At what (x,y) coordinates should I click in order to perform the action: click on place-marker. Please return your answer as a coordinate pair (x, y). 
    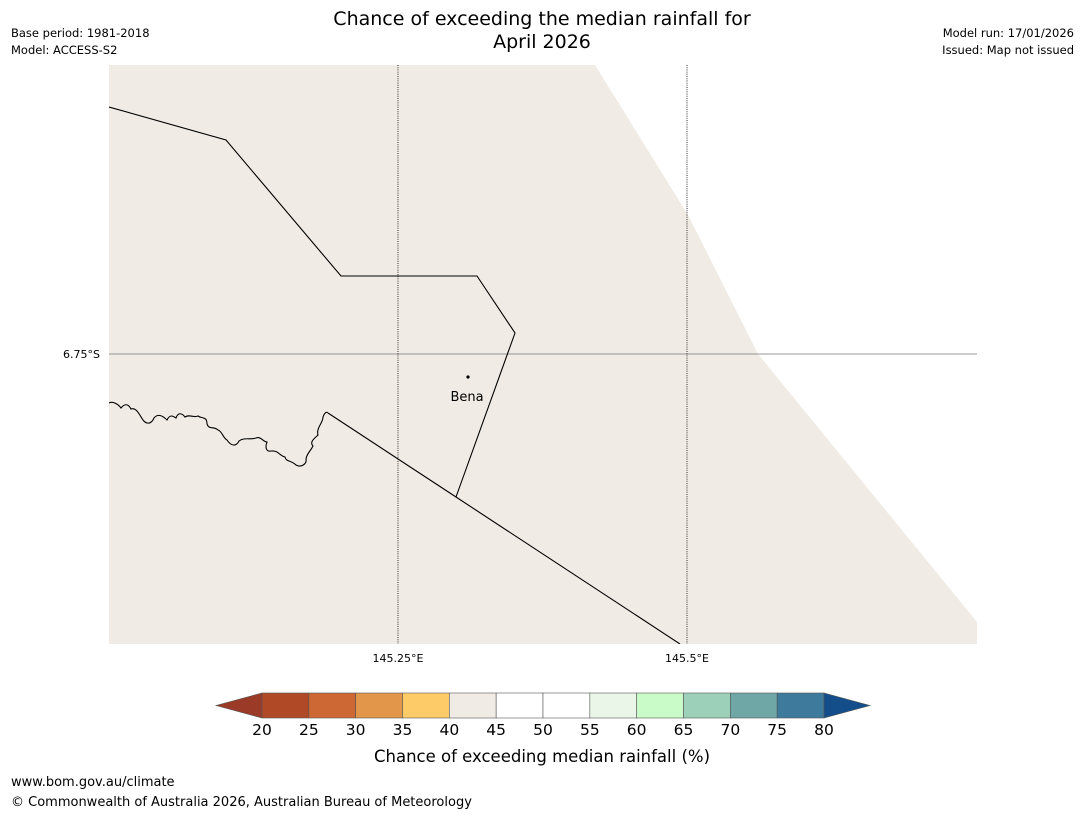
    Looking at the image, I should click on (468, 377).